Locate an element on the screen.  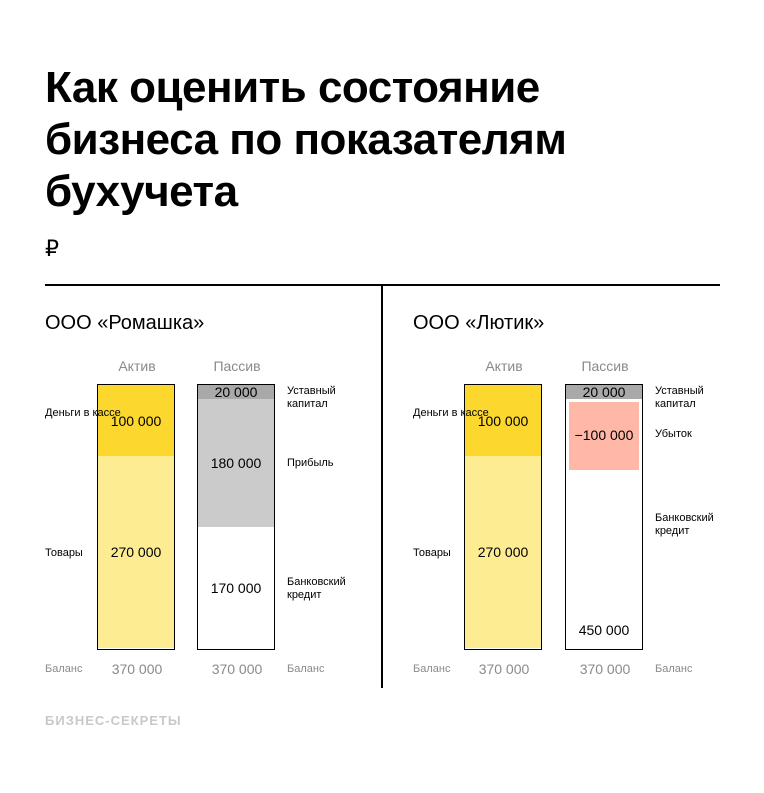
title-line: бухучета is located at coordinates (141, 191).